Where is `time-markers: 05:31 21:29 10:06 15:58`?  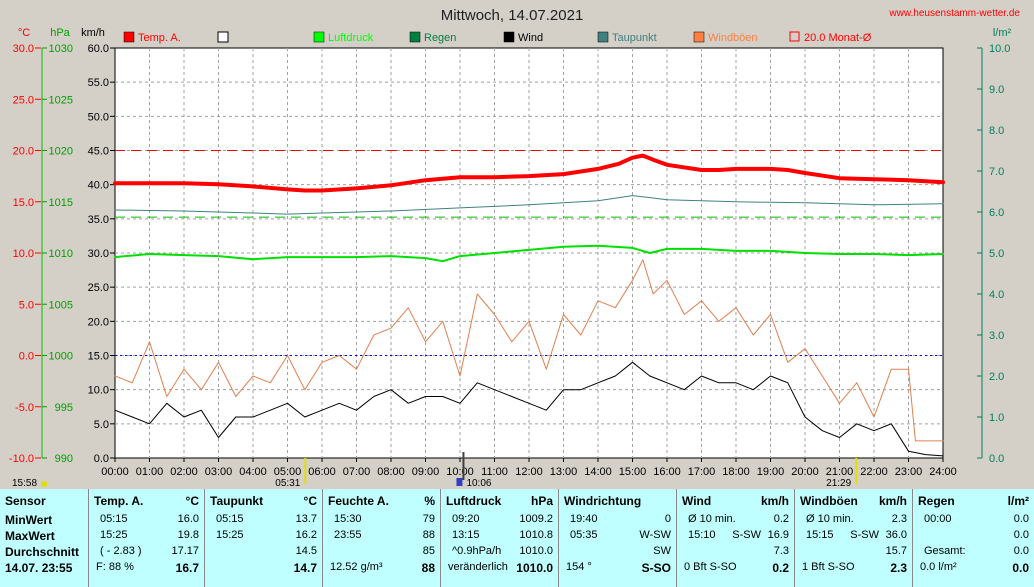
time-markers: 05:31 21:29 10:06 15:58 is located at coordinates (435, 470).